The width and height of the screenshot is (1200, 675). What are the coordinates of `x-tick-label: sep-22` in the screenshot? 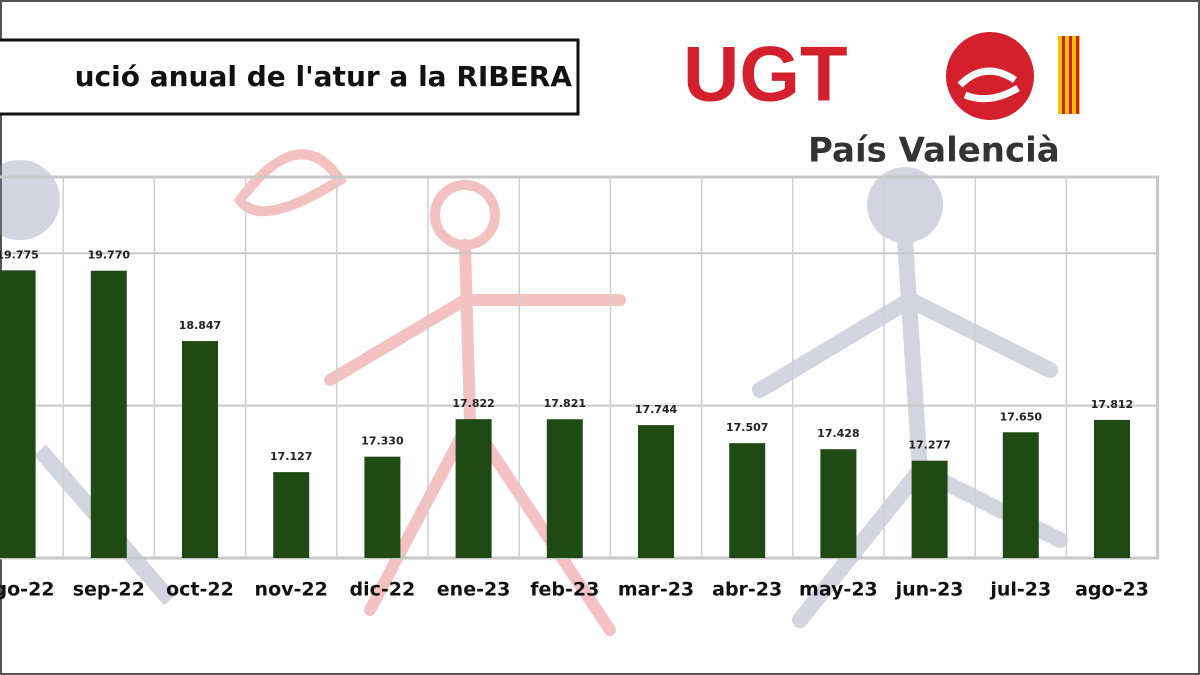 It's located at (109, 590).